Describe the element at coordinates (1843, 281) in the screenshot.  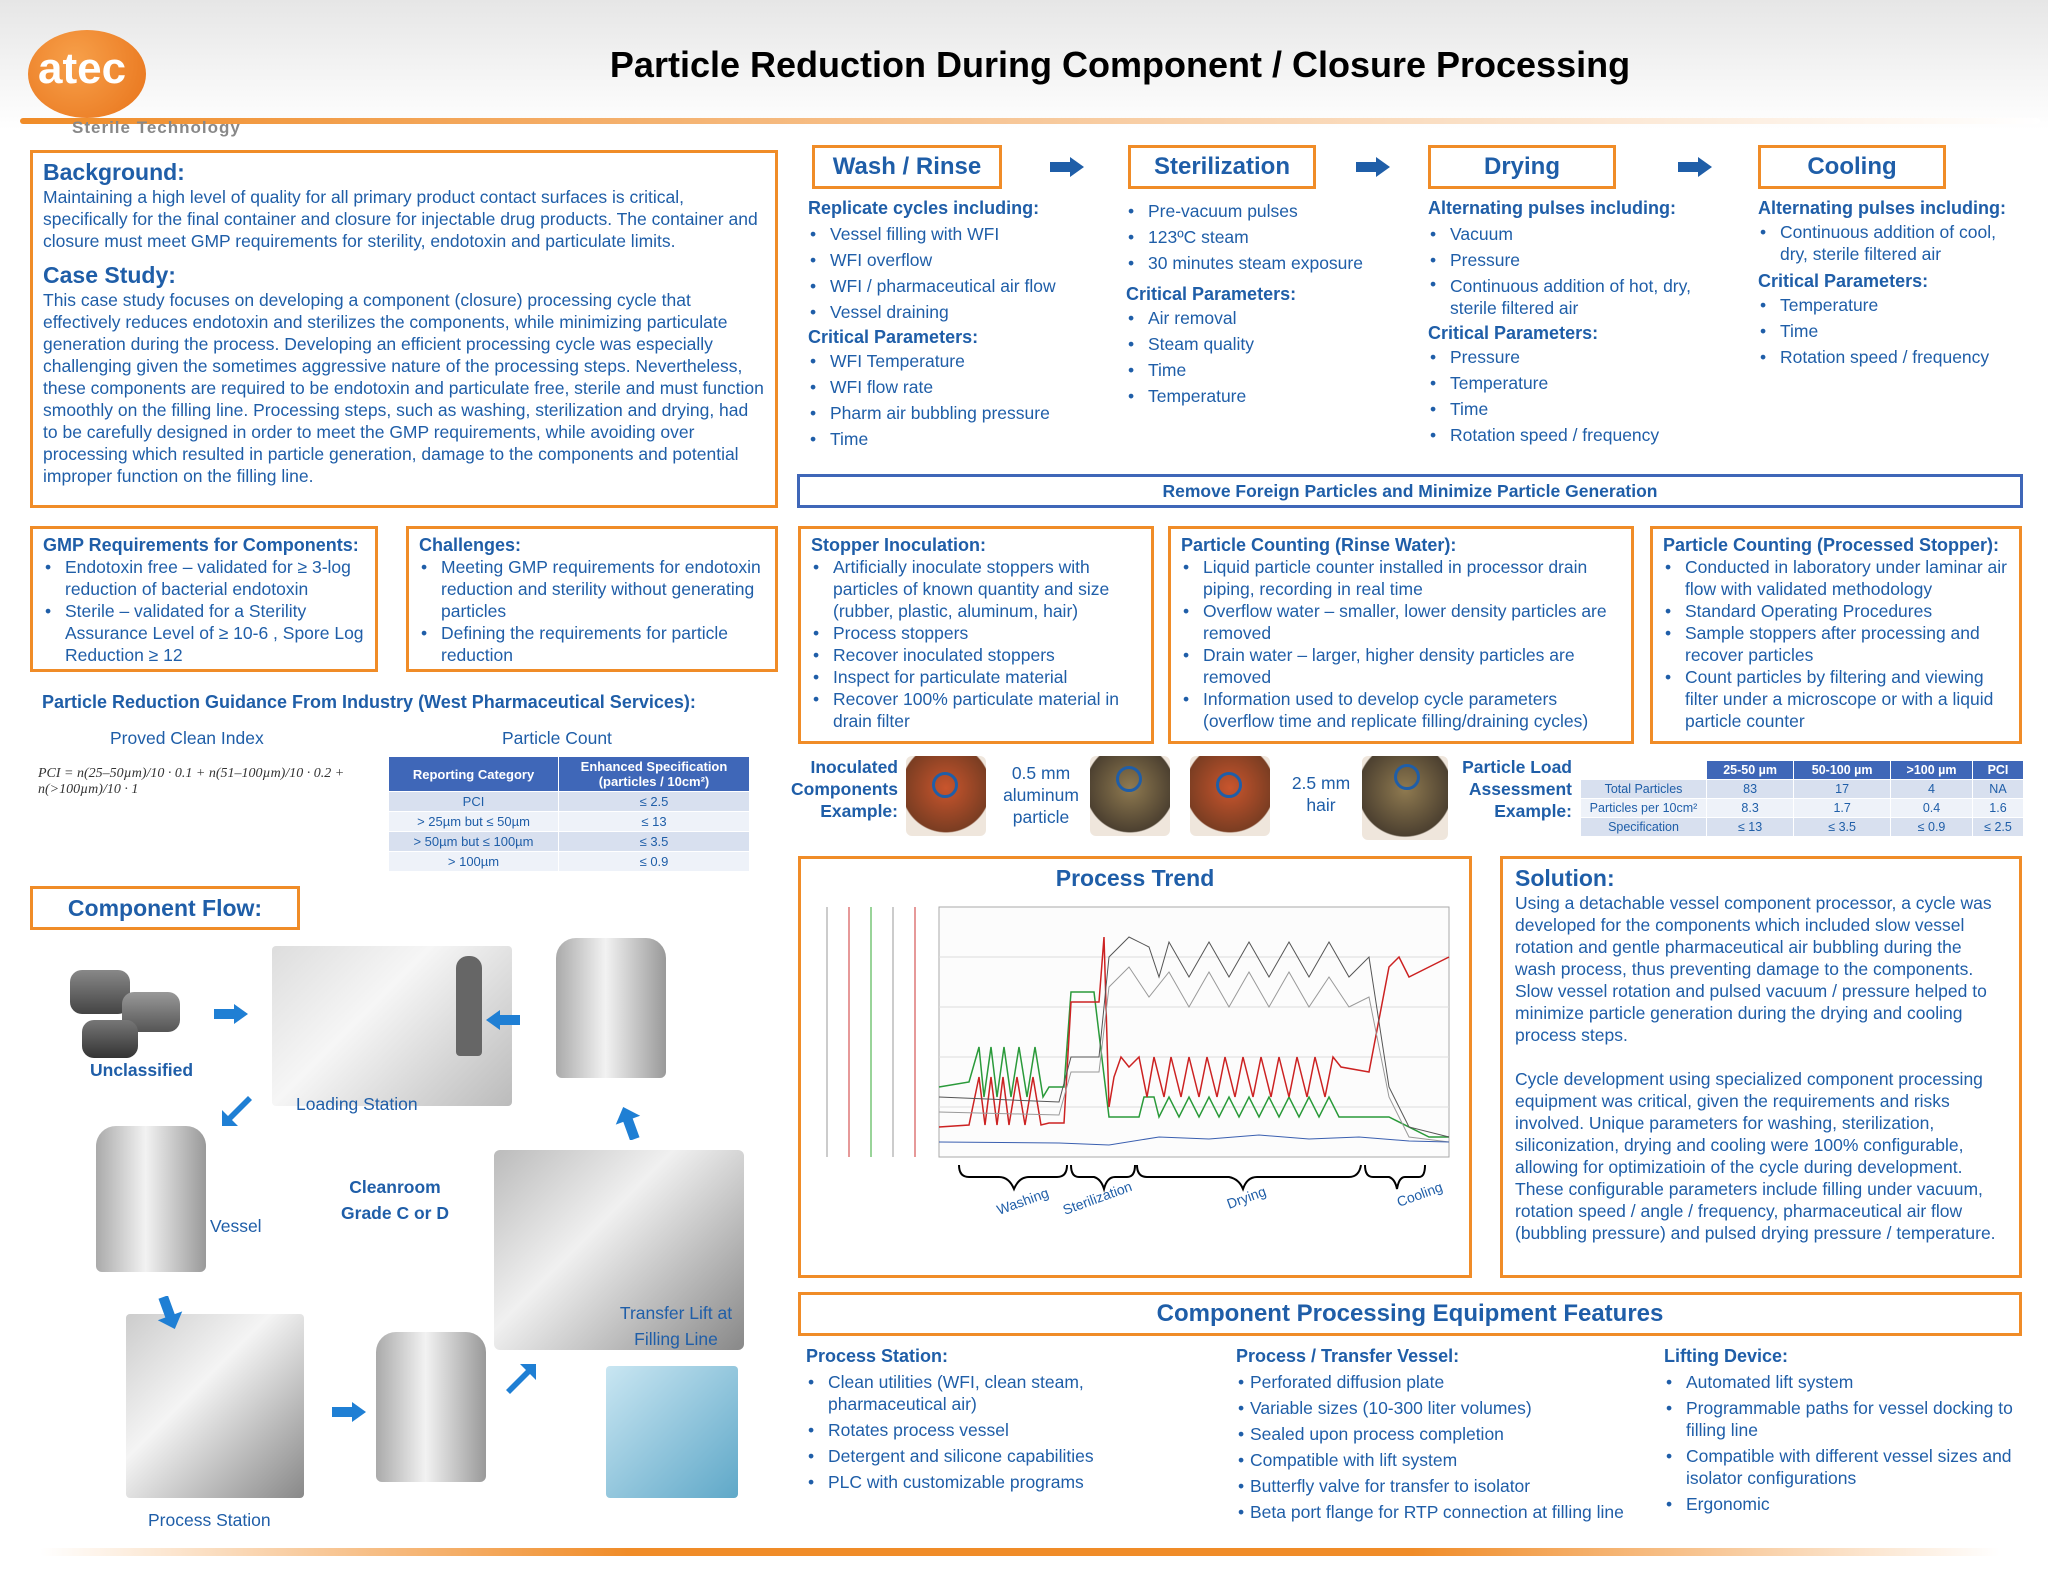
I see `step-cooling-sub2: Critical Parameters:` at that location.